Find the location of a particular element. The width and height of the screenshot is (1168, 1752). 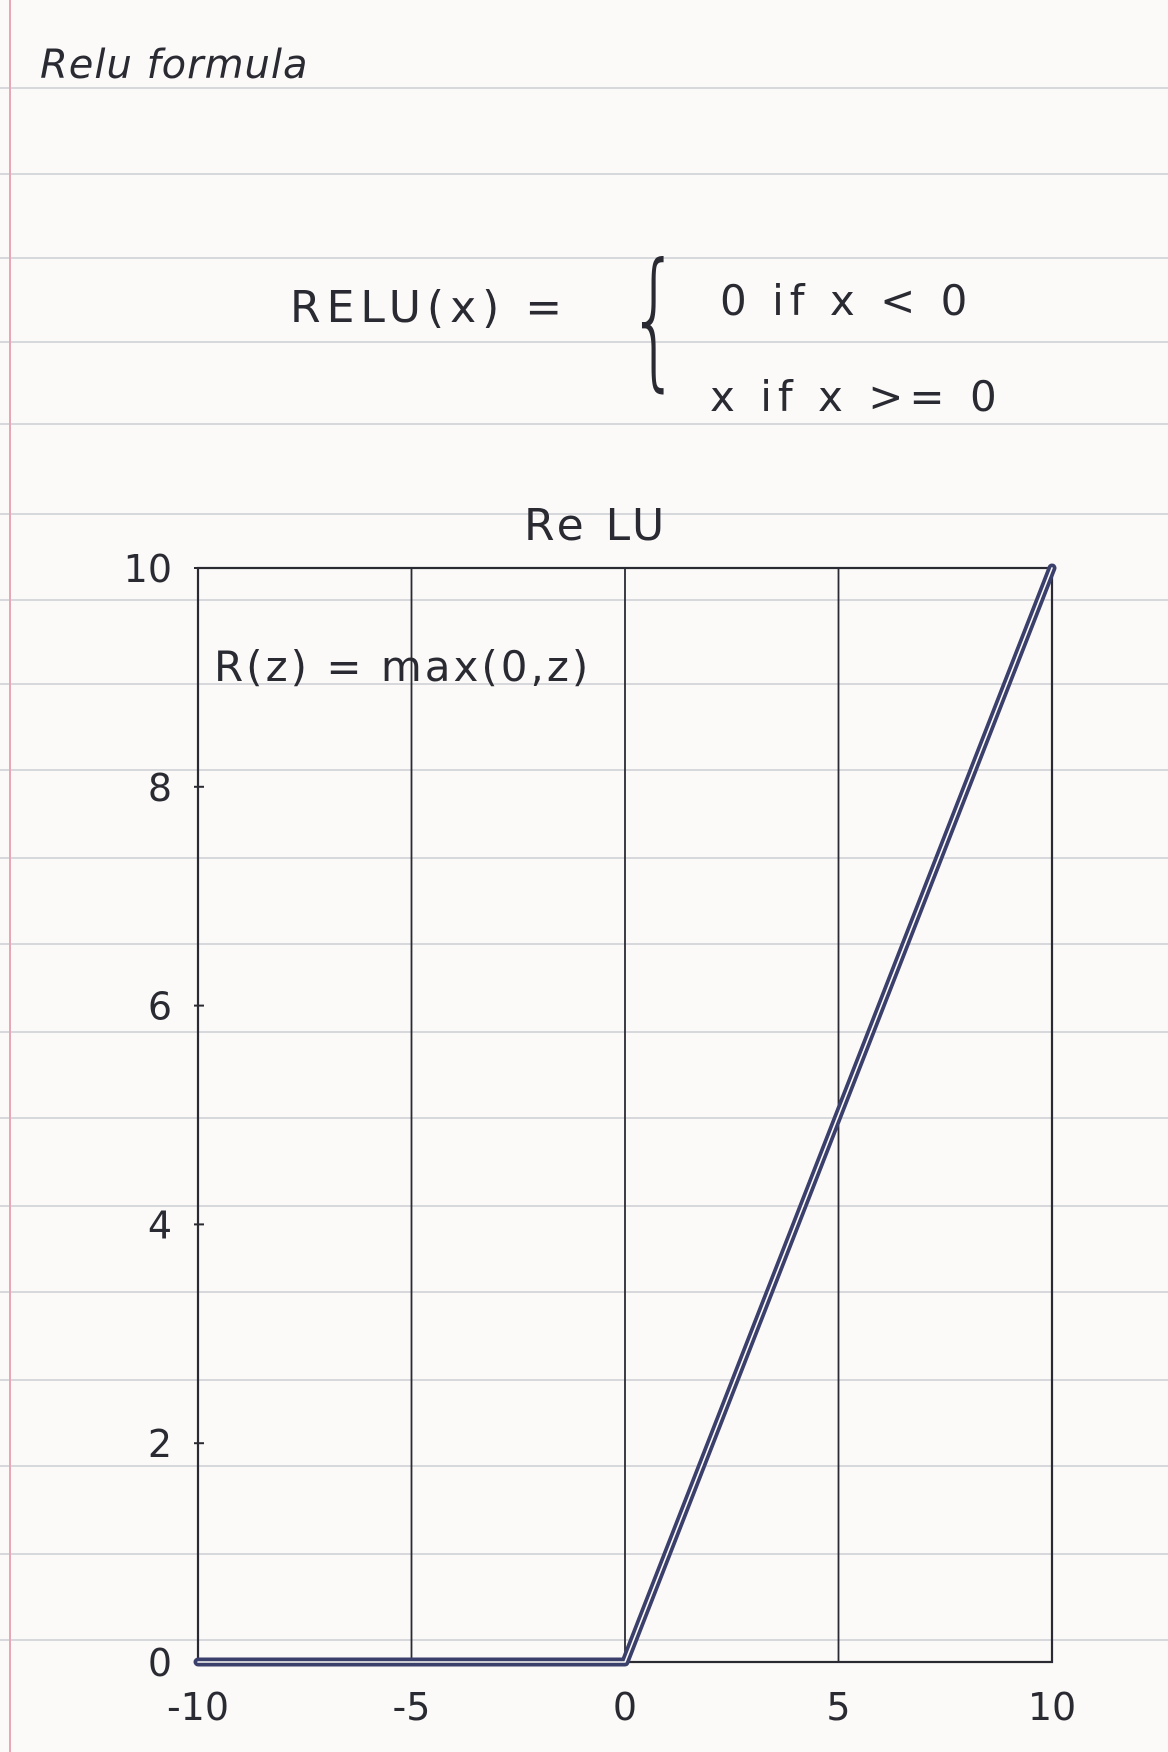

x-tick-label: -5 is located at coordinates (412, 1707).